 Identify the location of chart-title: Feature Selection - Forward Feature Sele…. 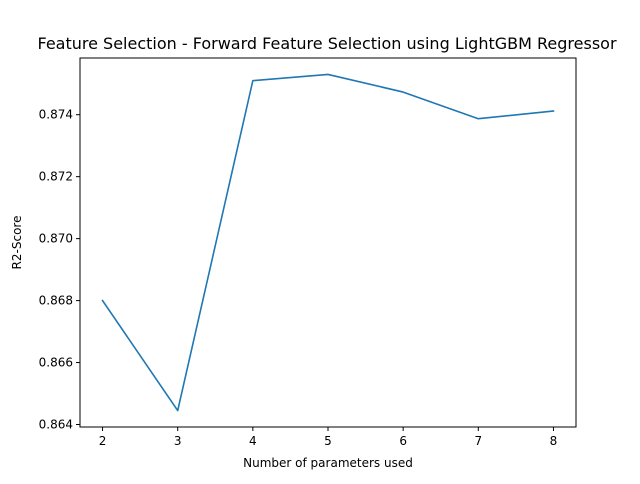
(326, 43).